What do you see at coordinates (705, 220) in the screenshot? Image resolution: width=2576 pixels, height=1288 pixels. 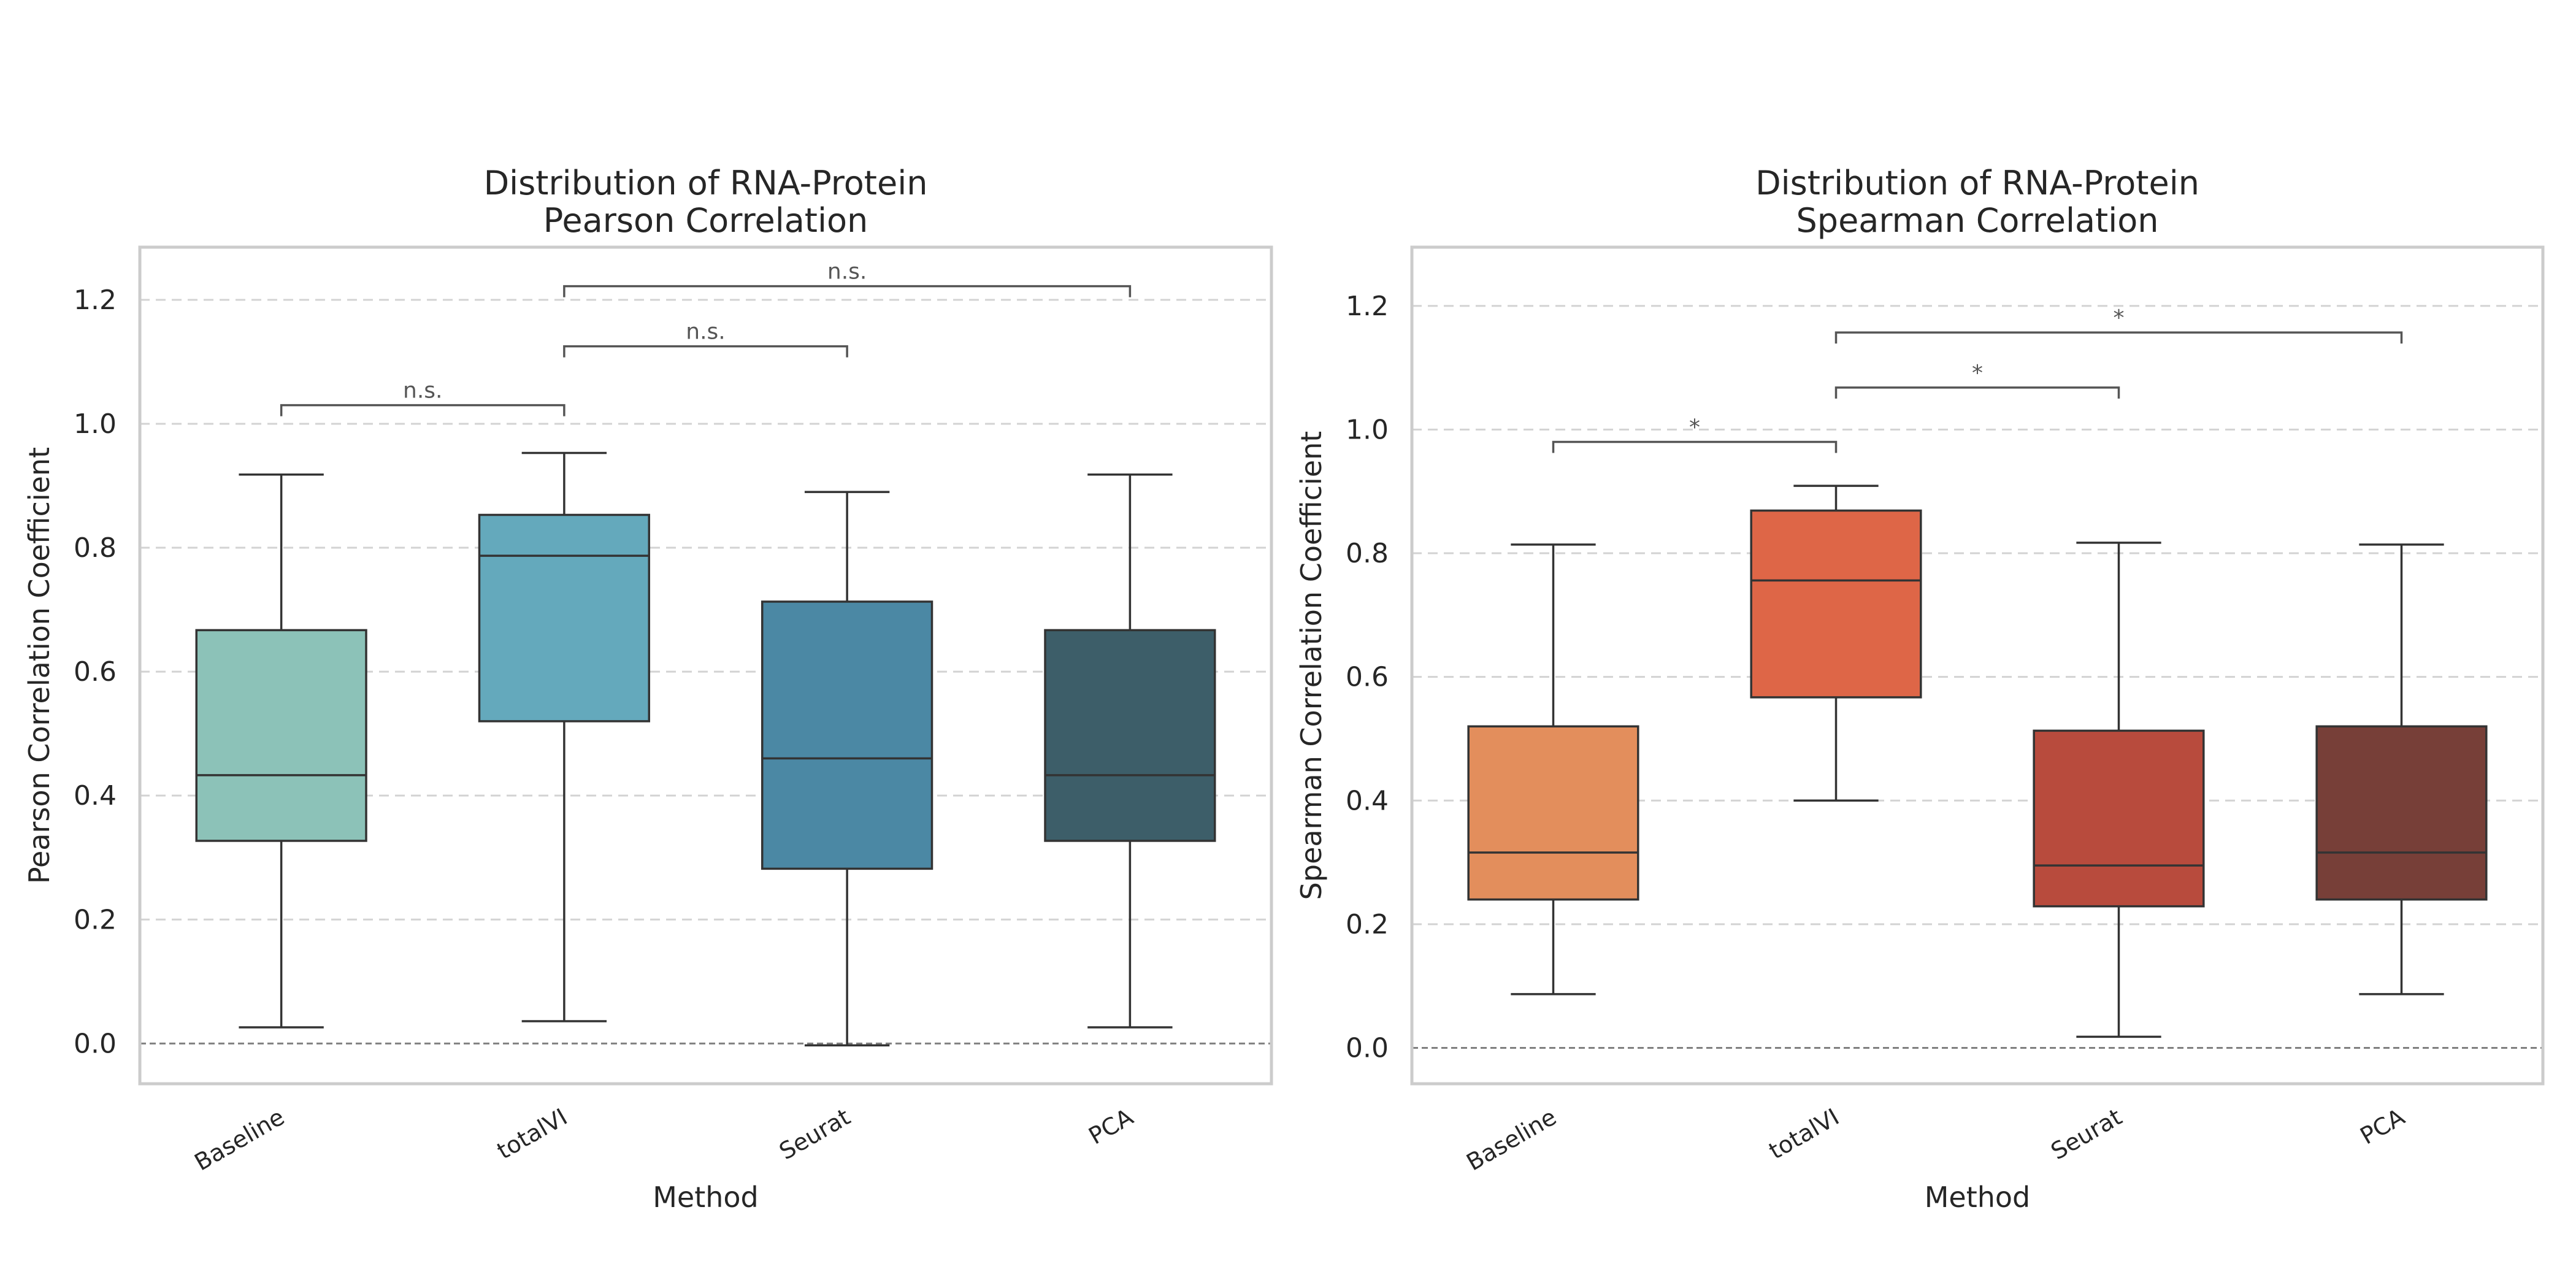 I see `chart-title-line: Pearson Correlation` at bounding box center [705, 220].